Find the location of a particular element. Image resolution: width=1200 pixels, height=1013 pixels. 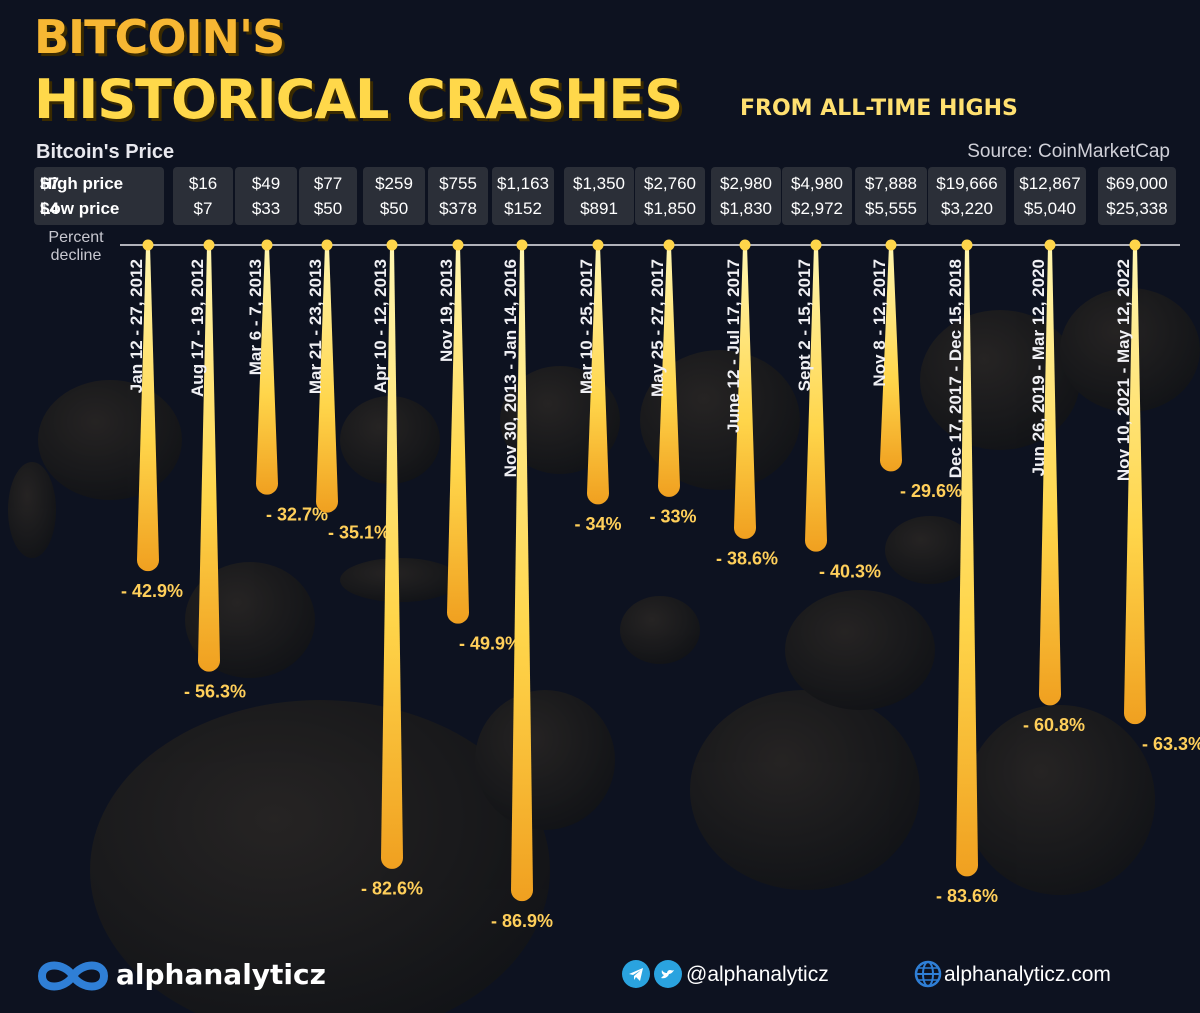

percent-label-line2: decline is located at coordinates (76, 255).